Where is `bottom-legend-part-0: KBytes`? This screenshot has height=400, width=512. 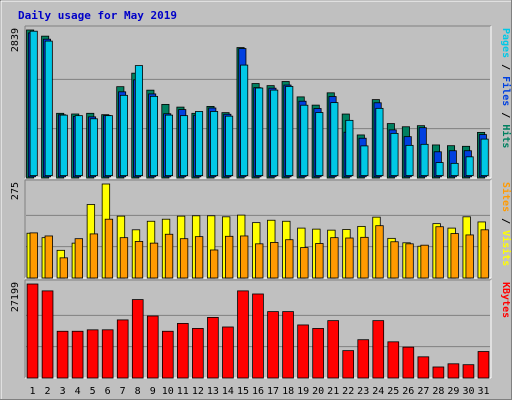 bottom-legend-part-0: KBytes is located at coordinates (505, 300).